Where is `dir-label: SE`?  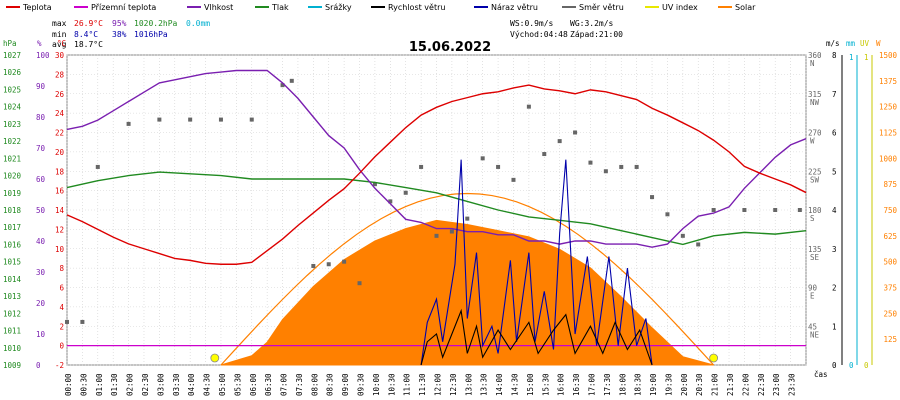 dir-label: SE is located at coordinates (815, 257).